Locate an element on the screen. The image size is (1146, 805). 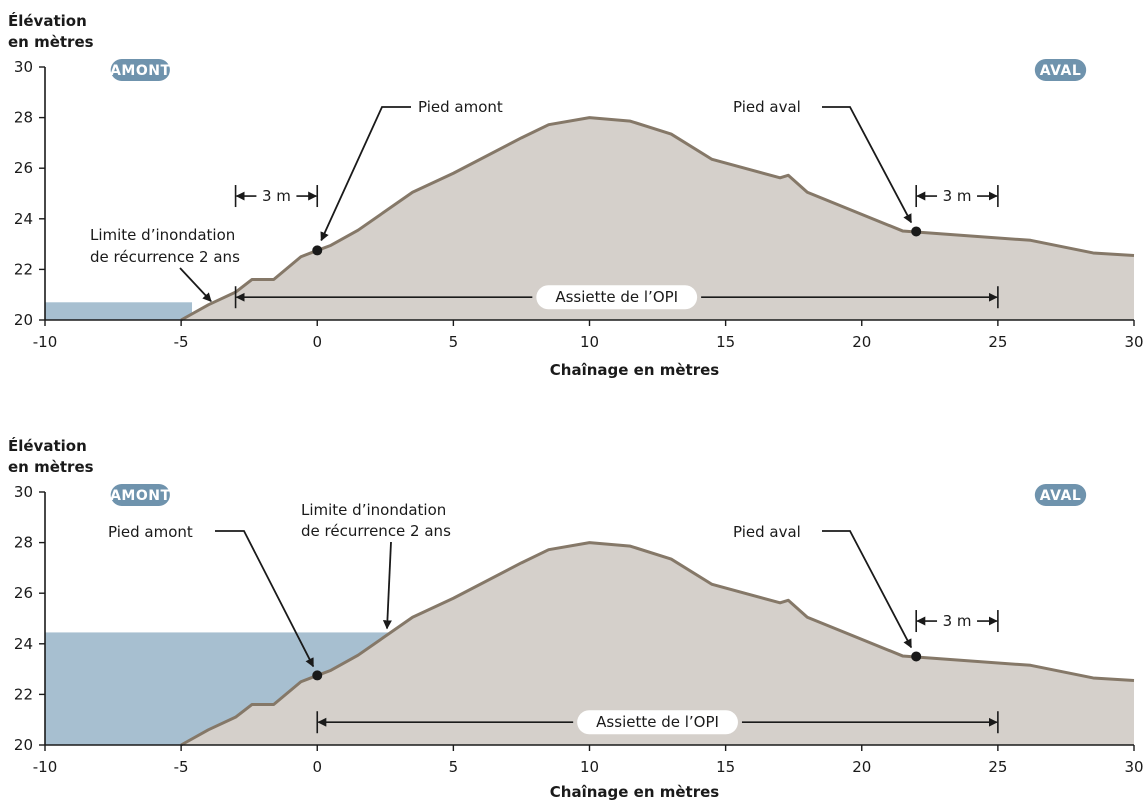
offset-upstream-label: 3 m is located at coordinates (276, 196).